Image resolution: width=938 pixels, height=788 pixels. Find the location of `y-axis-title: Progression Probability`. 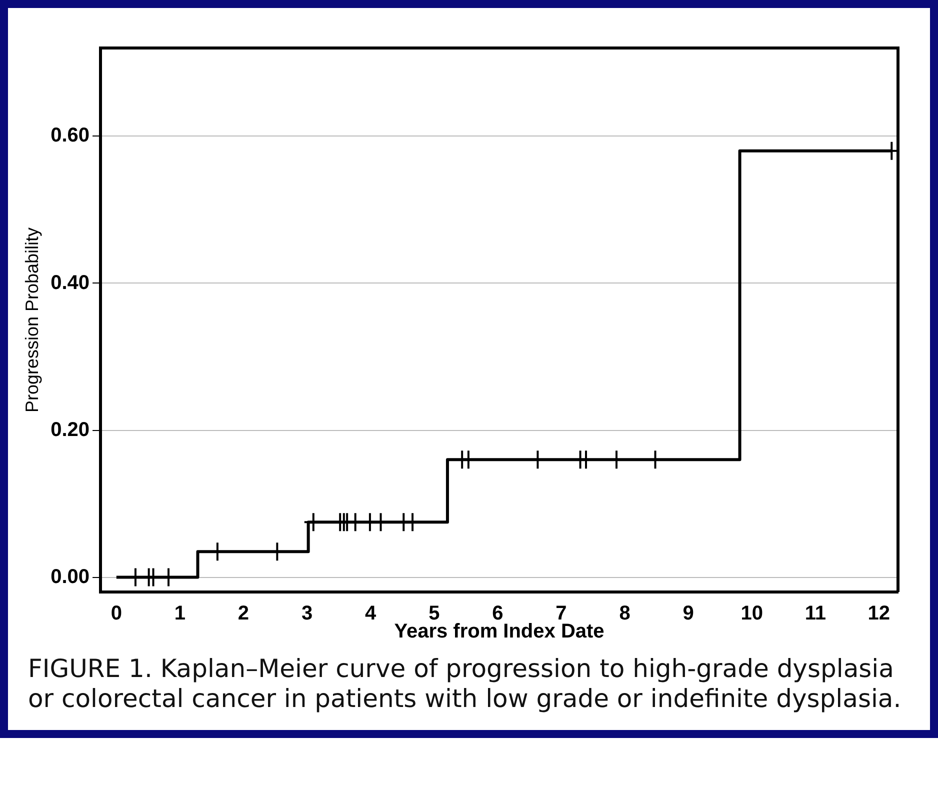

y-axis-title: Progression Probability is located at coordinates (32, 320).